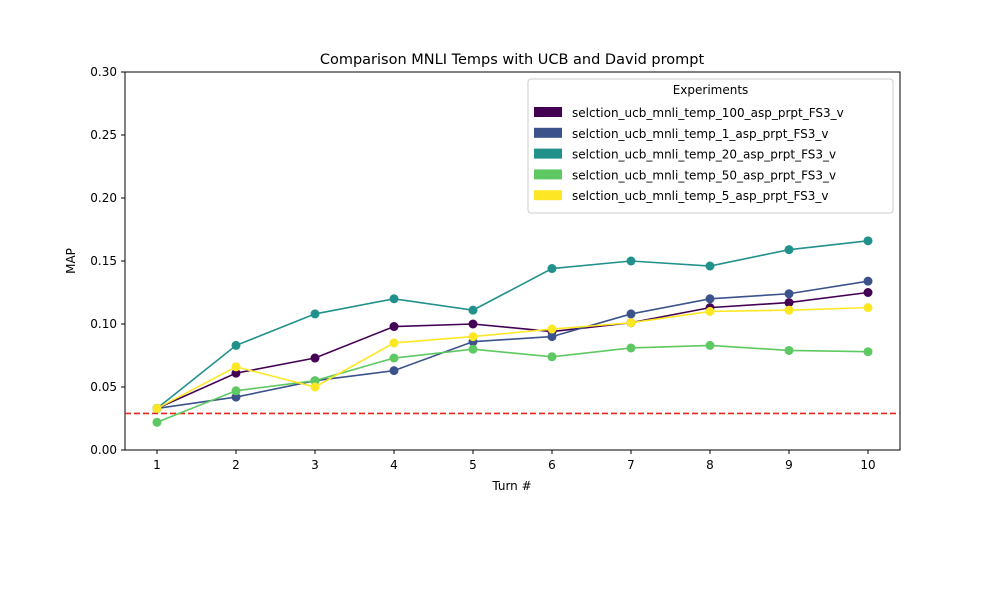 The height and width of the screenshot is (600, 1000). I want to click on x-tick-label: 7, so click(631, 465).